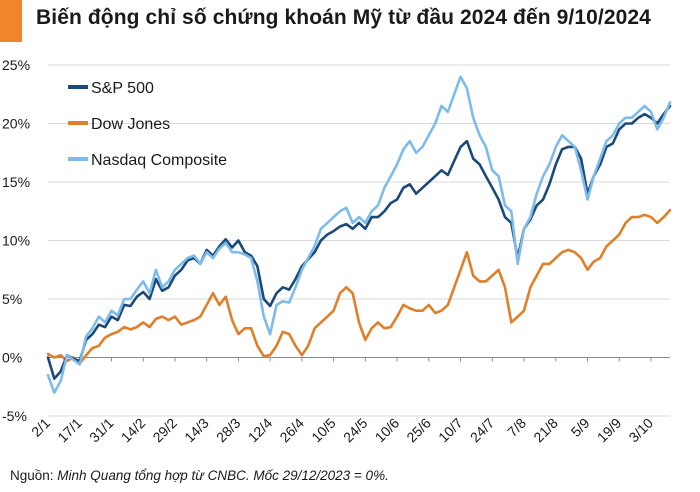 The height and width of the screenshot is (492, 700). What do you see at coordinates (260, 430) in the screenshot?
I see `x-tick-label: 12/4` at bounding box center [260, 430].